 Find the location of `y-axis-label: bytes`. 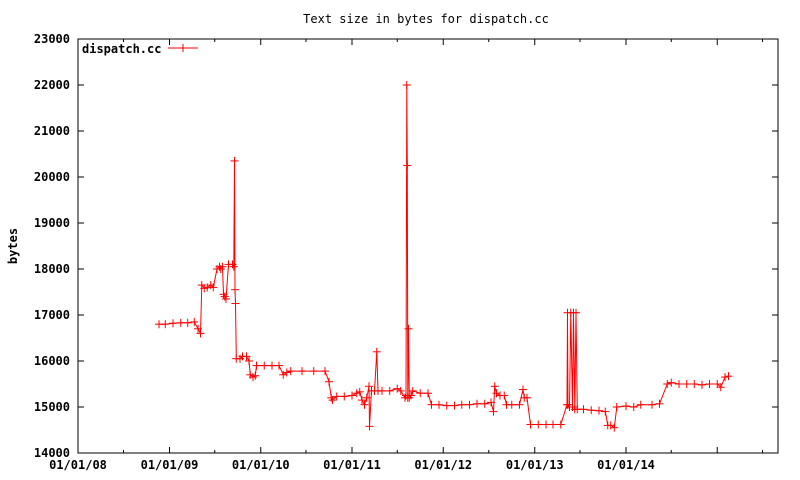

y-axis-label: bytes is located at coordinates (13, 246).